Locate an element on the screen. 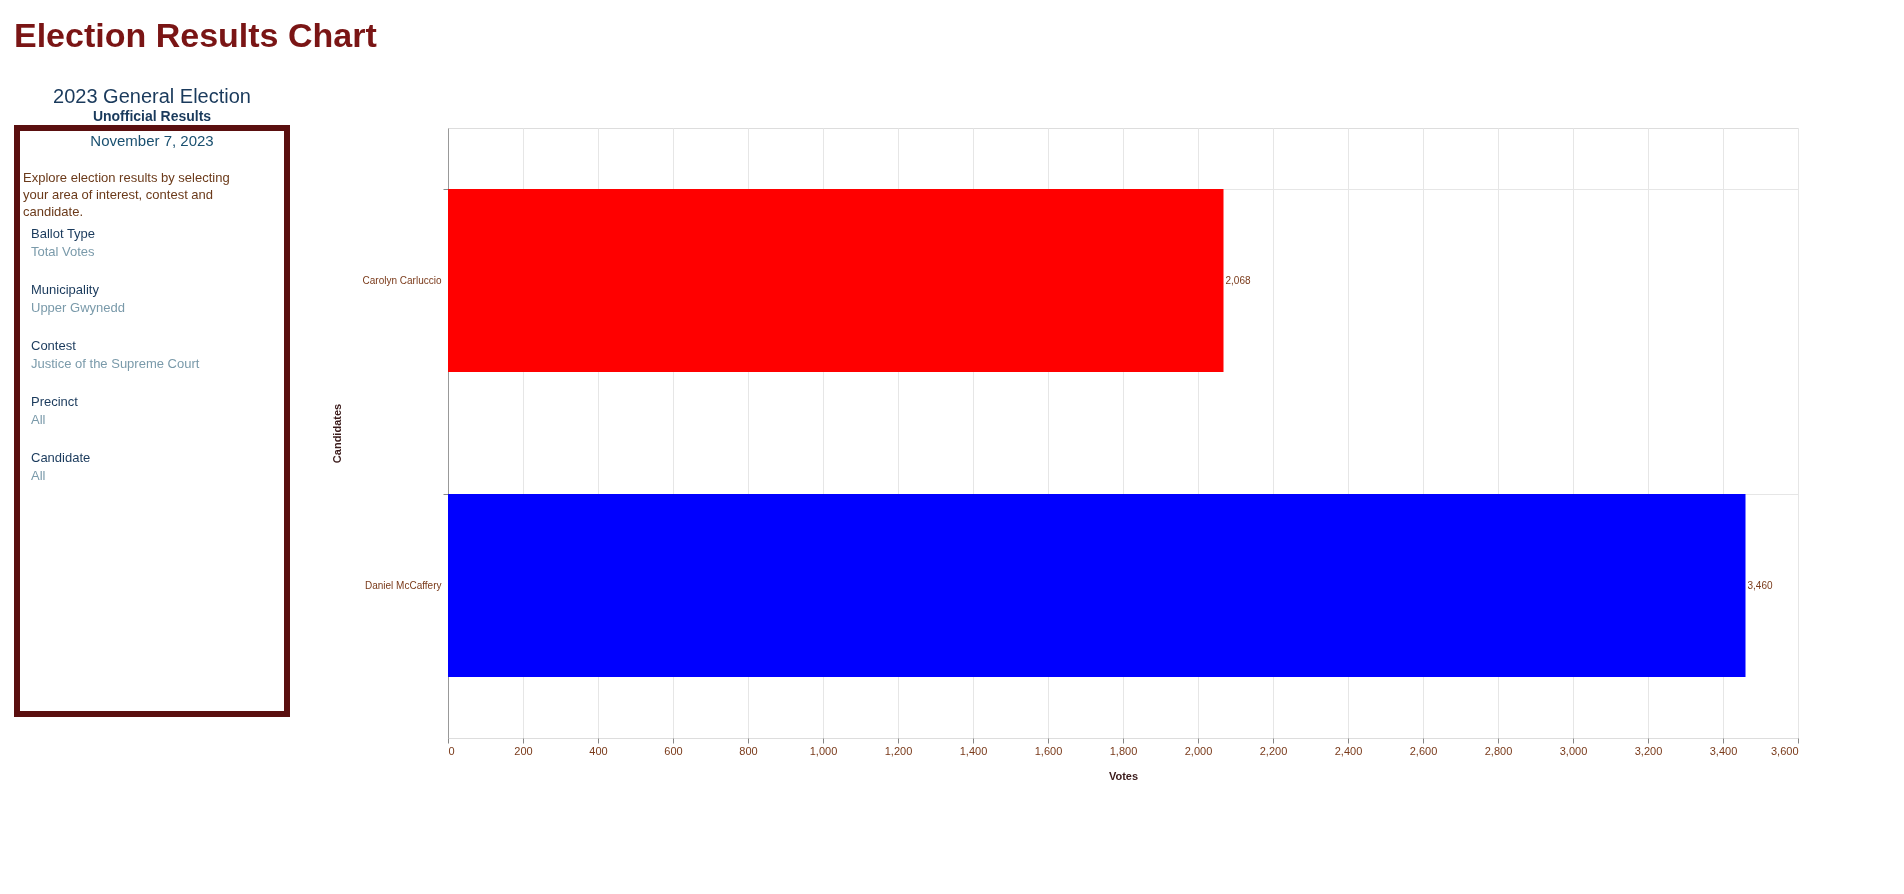  x-tick-label: 3,000 is located at coordinates (1573, 750).